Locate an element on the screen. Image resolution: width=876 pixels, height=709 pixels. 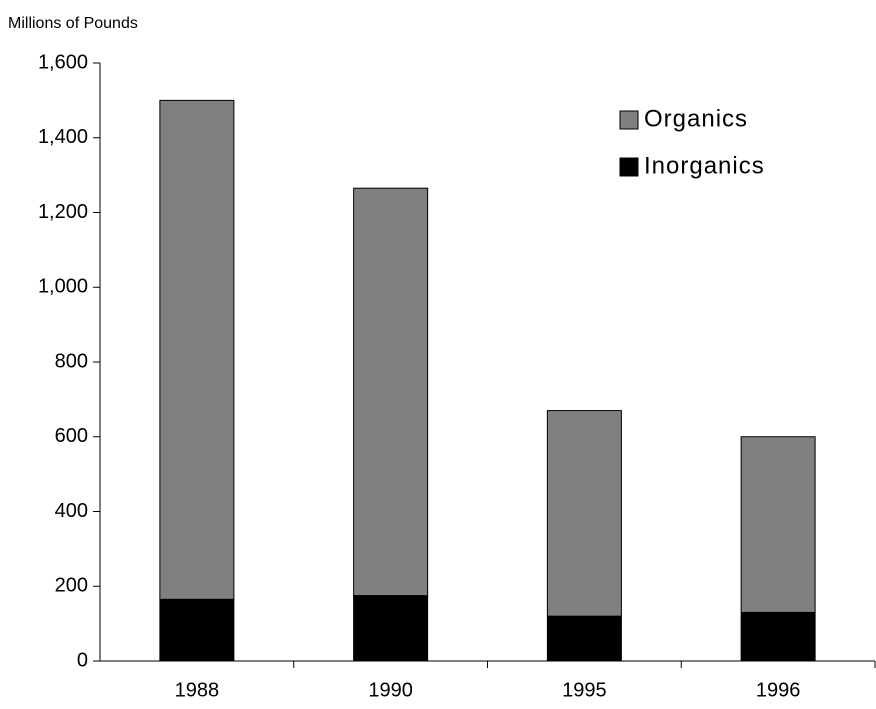
x-tick-label: 1996 is located at coordinates (778, 690).